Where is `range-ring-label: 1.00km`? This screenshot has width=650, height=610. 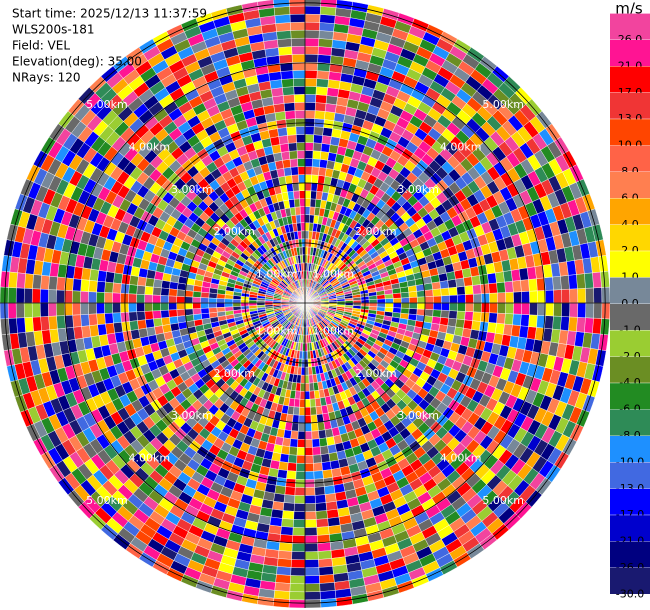
range-ring-label: 1.00km is located at coordinates (277, 274).